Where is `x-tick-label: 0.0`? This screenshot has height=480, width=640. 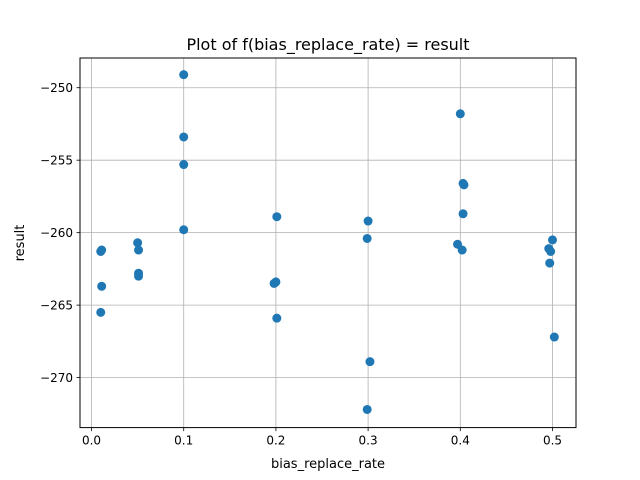 x-tick-label: 0.0 is located at coordinates (91, 441).